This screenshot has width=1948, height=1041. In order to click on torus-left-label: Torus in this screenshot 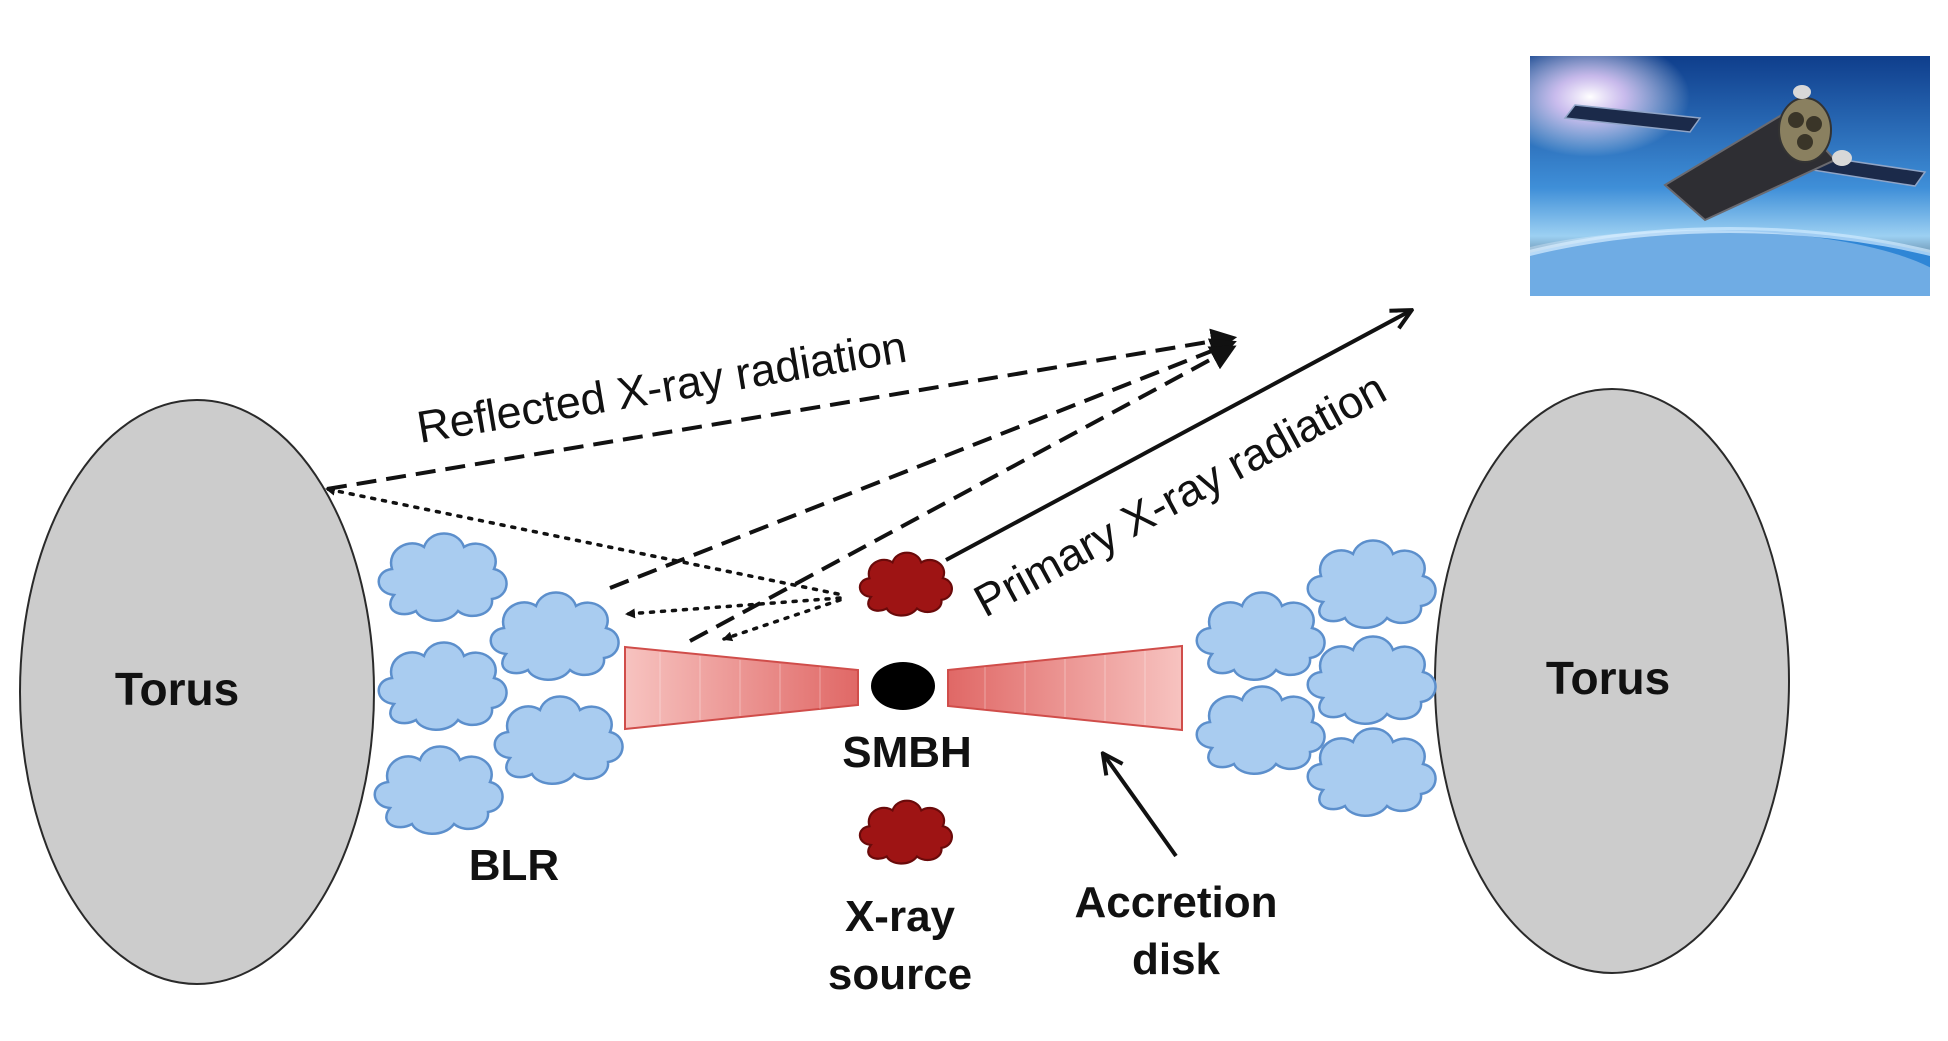, I will do `click(177, 689)`.